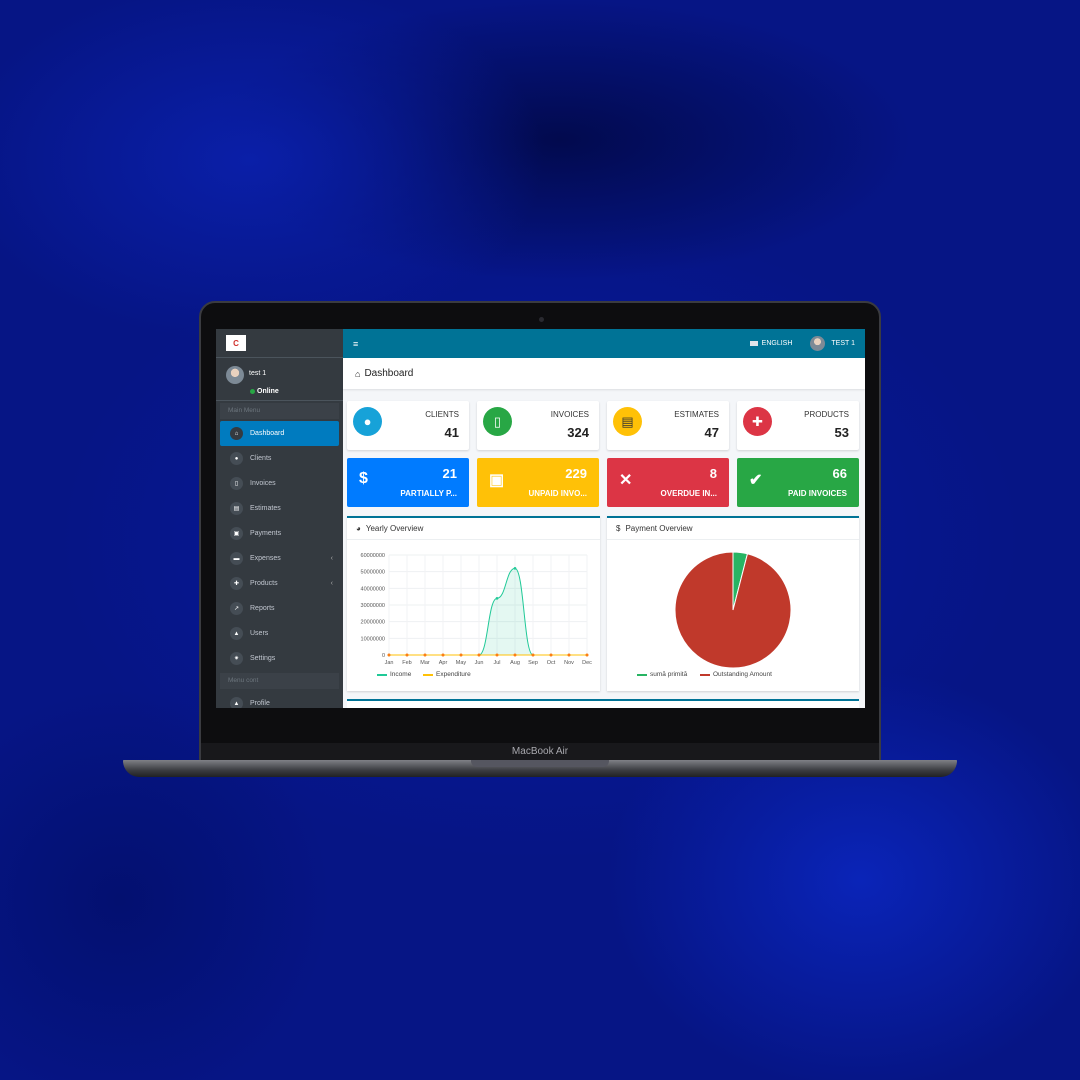 The height and width of the screenshot is (1080, 1080). I want to click on cogs-icon: ✷, so click(236, 658).